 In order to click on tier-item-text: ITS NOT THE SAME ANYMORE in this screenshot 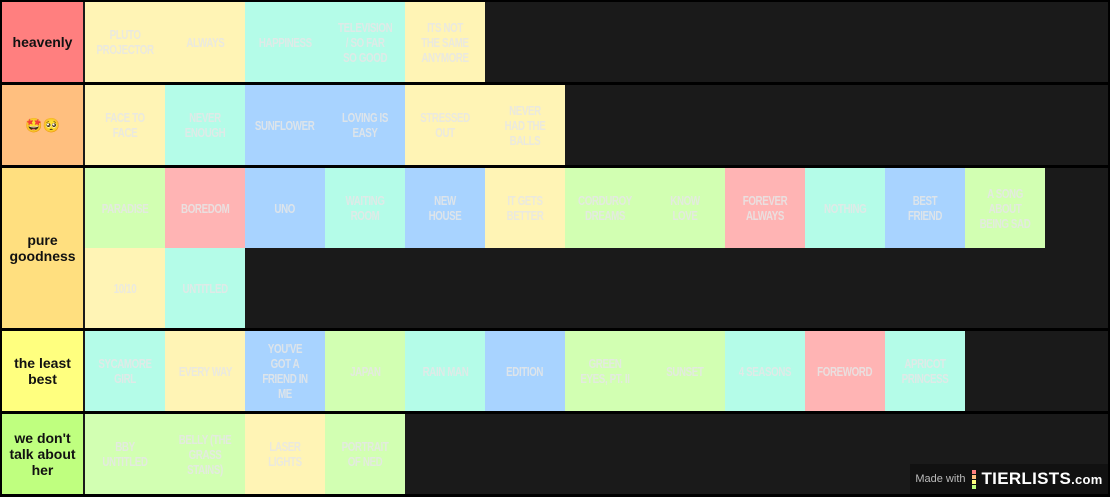, I will do `click(445, 42)`.